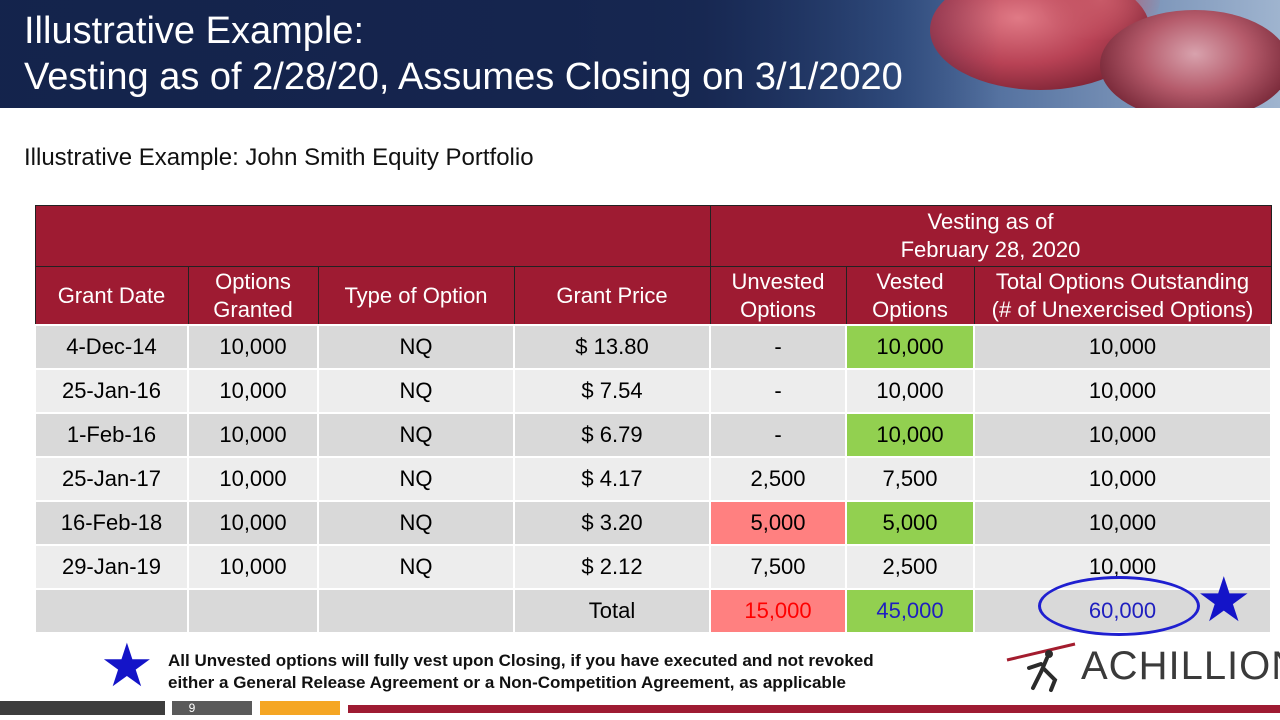 Image resolution: width=1280 pixels, height=720 pixels. I want to click on cell-unvested: 2,500, so click(778, 479).